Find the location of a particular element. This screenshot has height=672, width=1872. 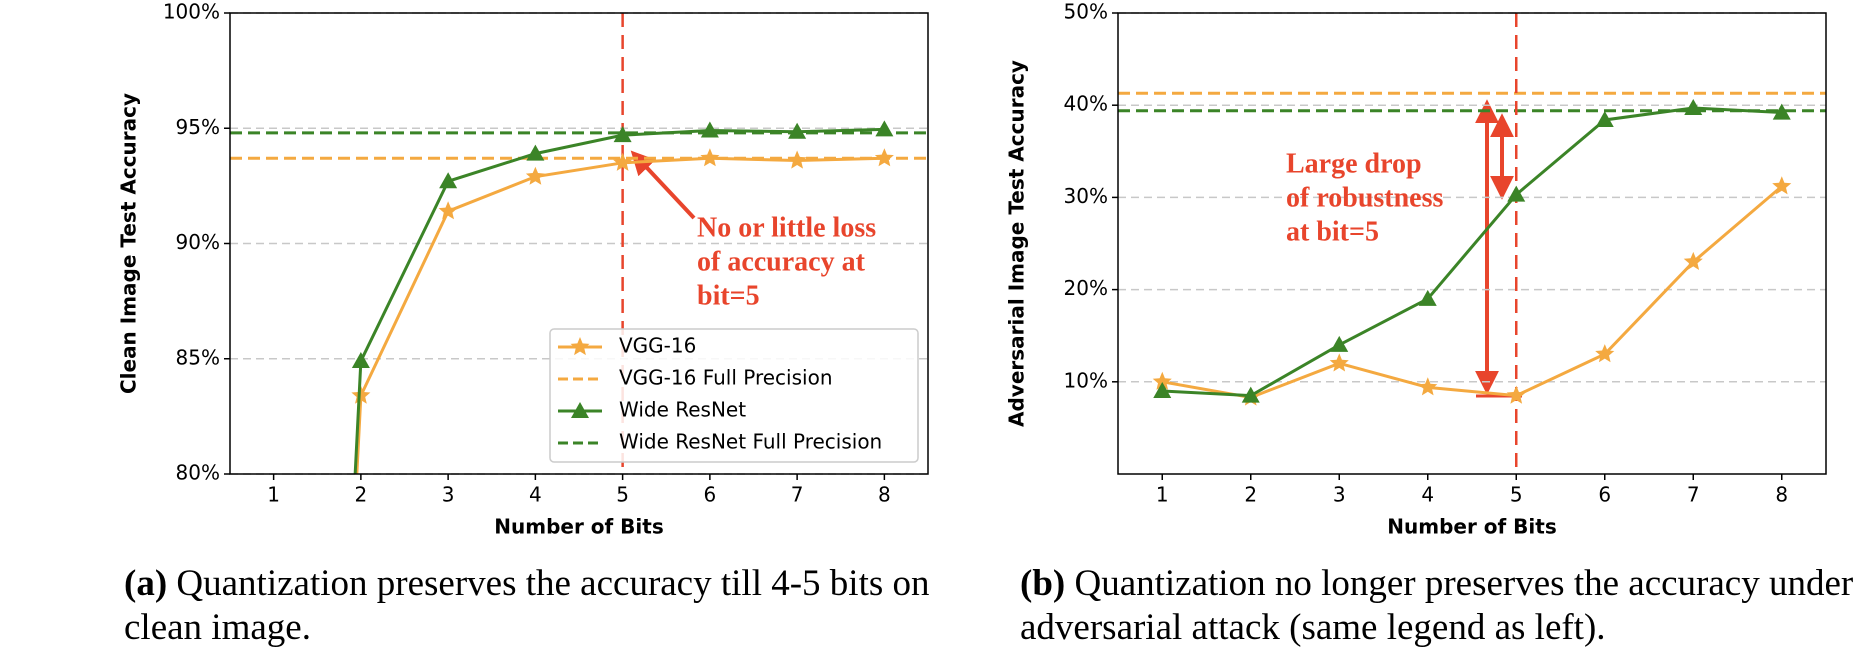

annotation-arrow is located at coordinates (663, 185).